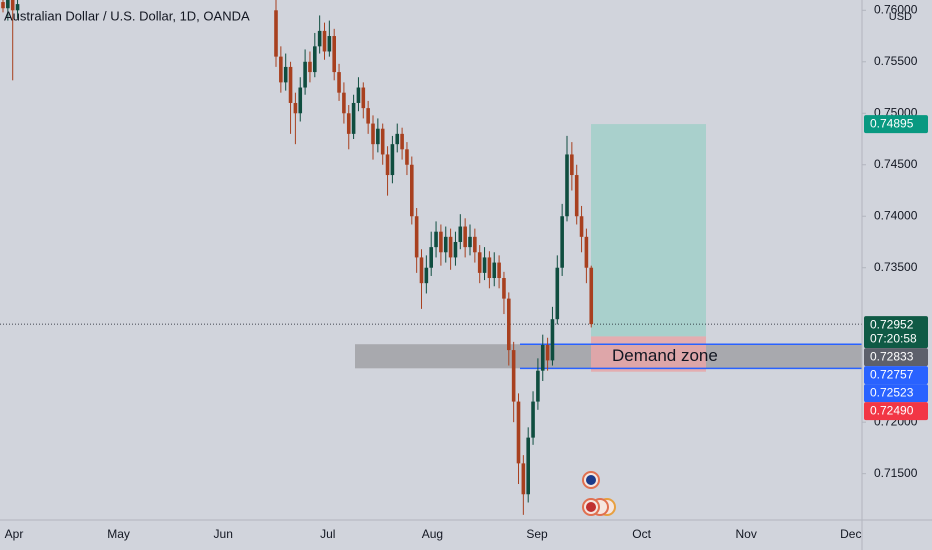  What do you see at coordinates (896, 164) in the screenshot?
I see `y-tick-label: 0.74500` at bounding box center [896, 164].